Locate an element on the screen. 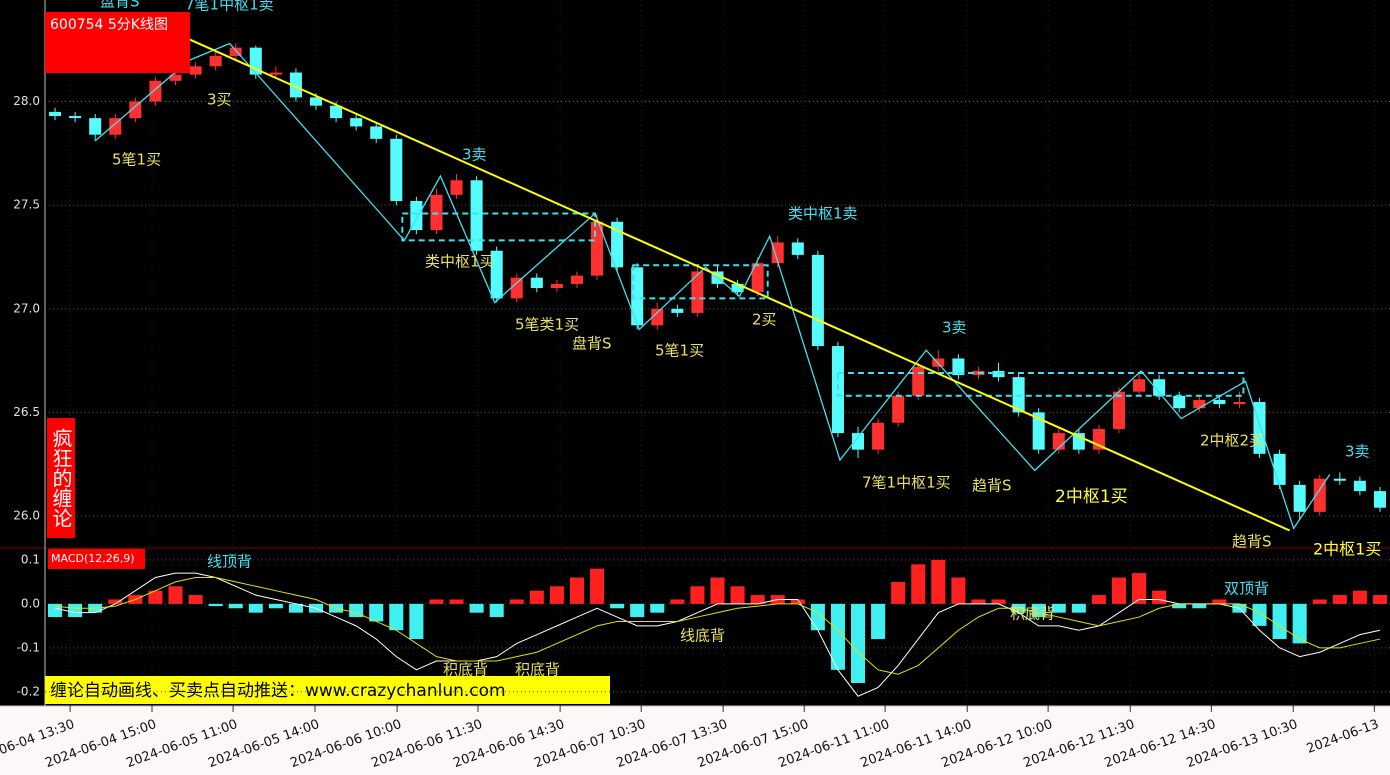 This screenshot has width=1390, height=775. annotation: 7笔1中枢1买 is located at coordinates (906, 483).